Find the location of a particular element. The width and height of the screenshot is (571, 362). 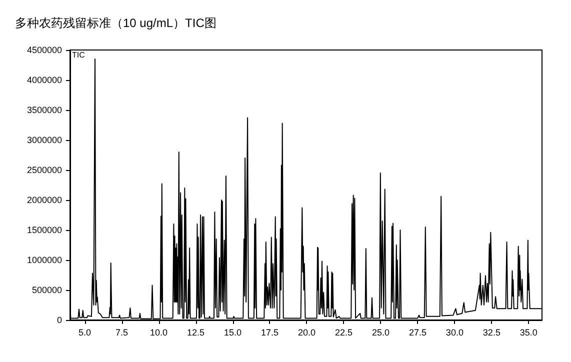

y-tick-label: 2500000 is located at coordinates (44, 170).